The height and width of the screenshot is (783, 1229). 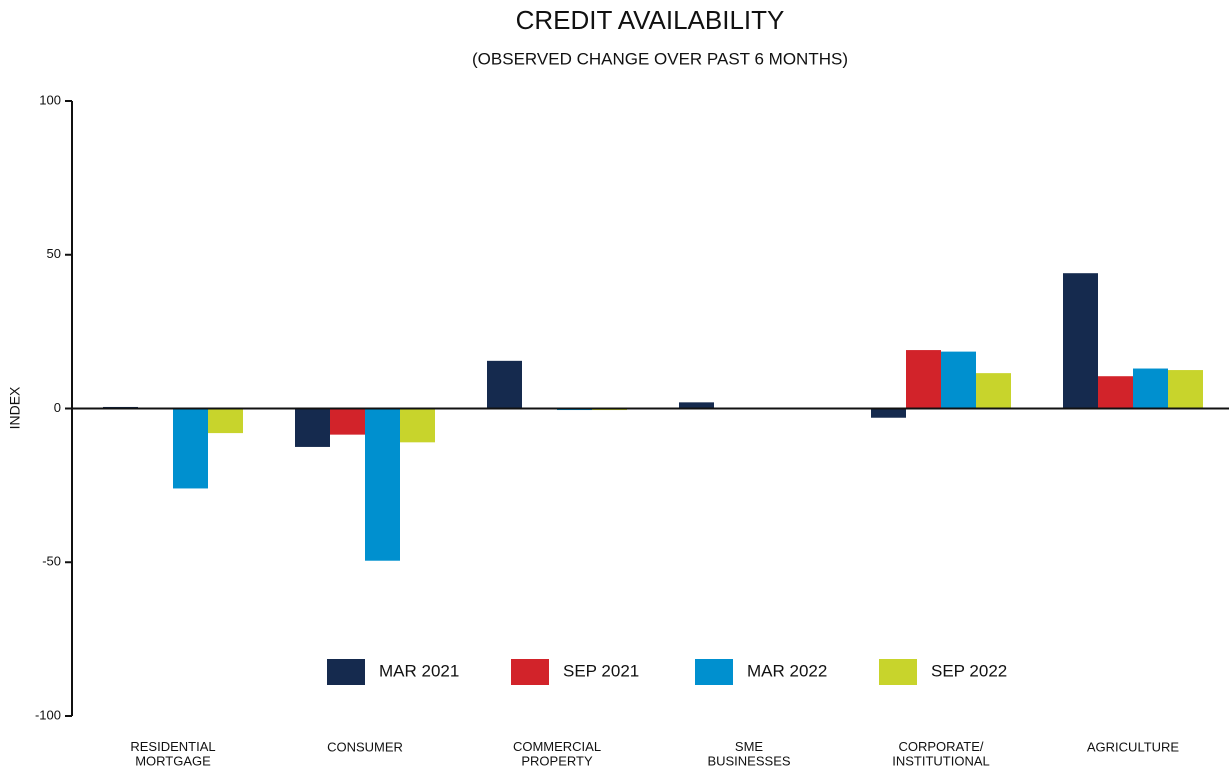 I want to click on x-tick-label: CORPORATE/INSTITUTIONAL, so click(x=941, y=753).